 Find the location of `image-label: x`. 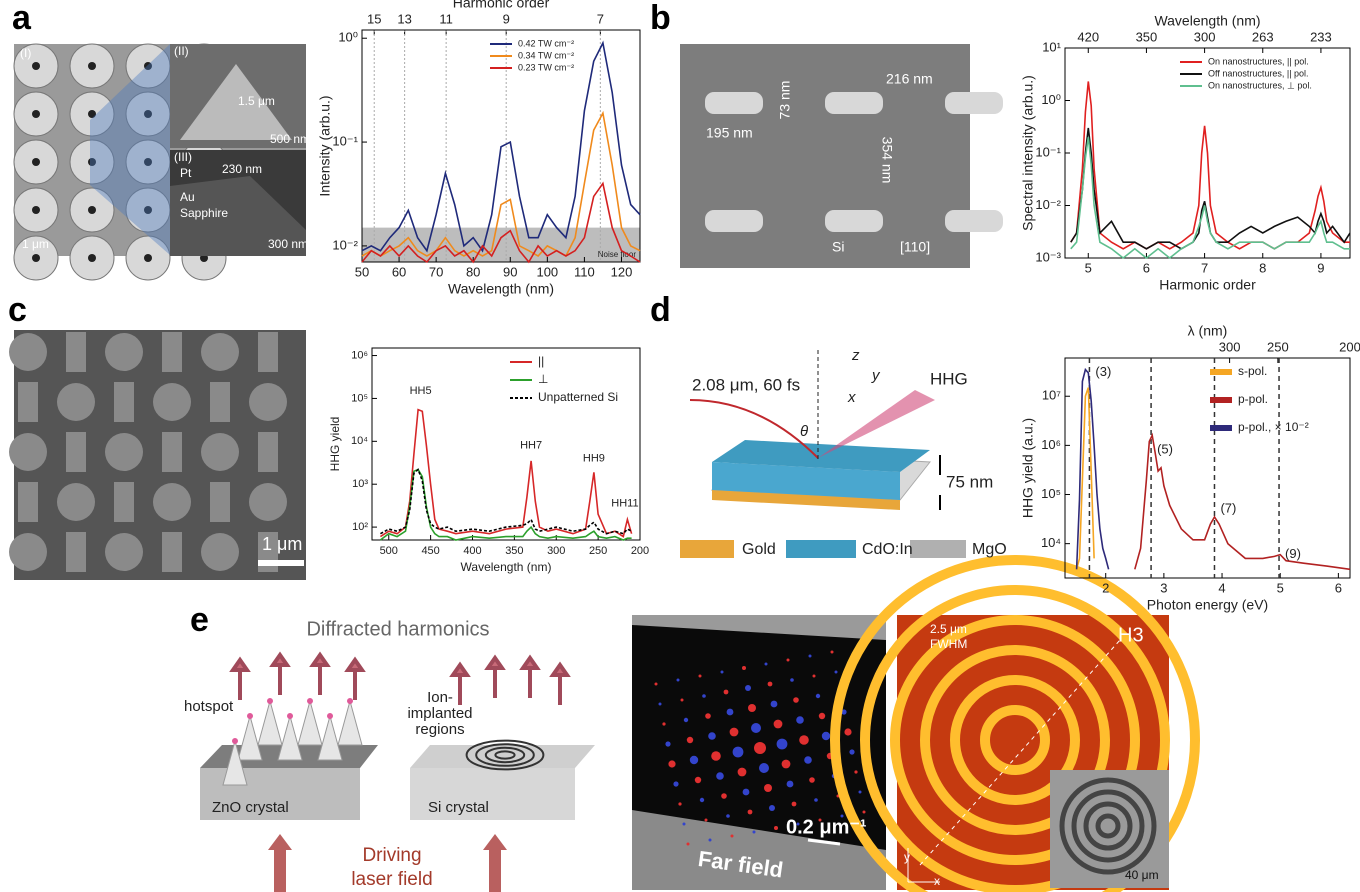

image-label: x is located at coordinates (937, 881).